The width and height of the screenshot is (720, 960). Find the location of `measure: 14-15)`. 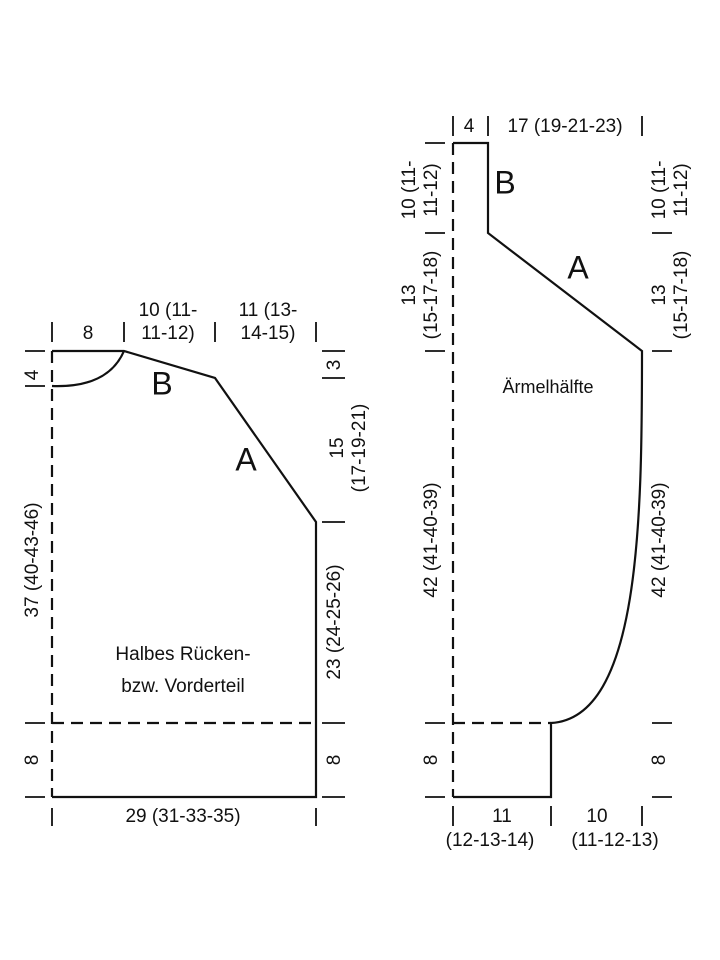

measure: 14-15) is located at coordinates (268, 333).